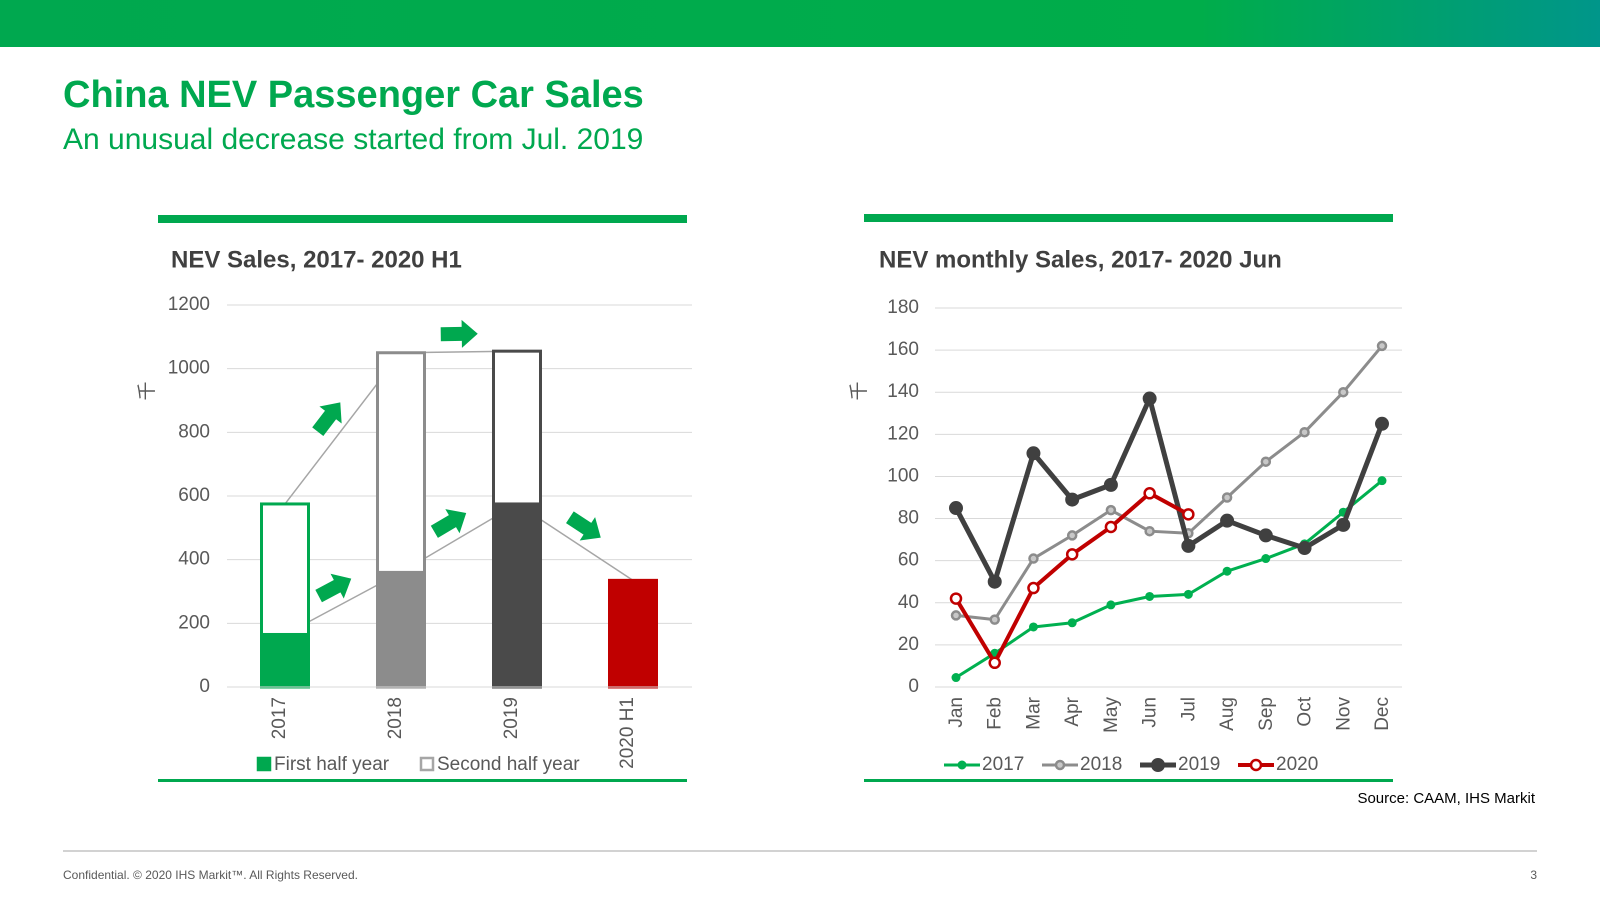 The image size is (1600, 900). What do you see at coordinates (279, 718) in the screenshot?
I see `x-tick-label: 2017` at bounding box center [279, 718].